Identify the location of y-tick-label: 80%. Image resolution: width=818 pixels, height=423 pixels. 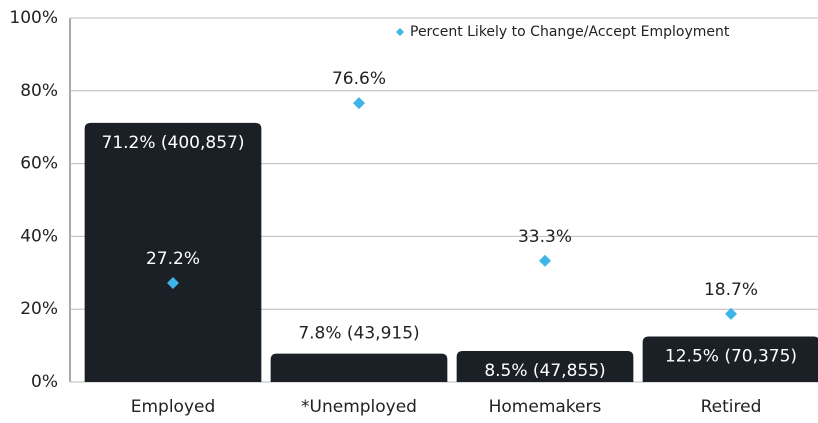
(39, 91).